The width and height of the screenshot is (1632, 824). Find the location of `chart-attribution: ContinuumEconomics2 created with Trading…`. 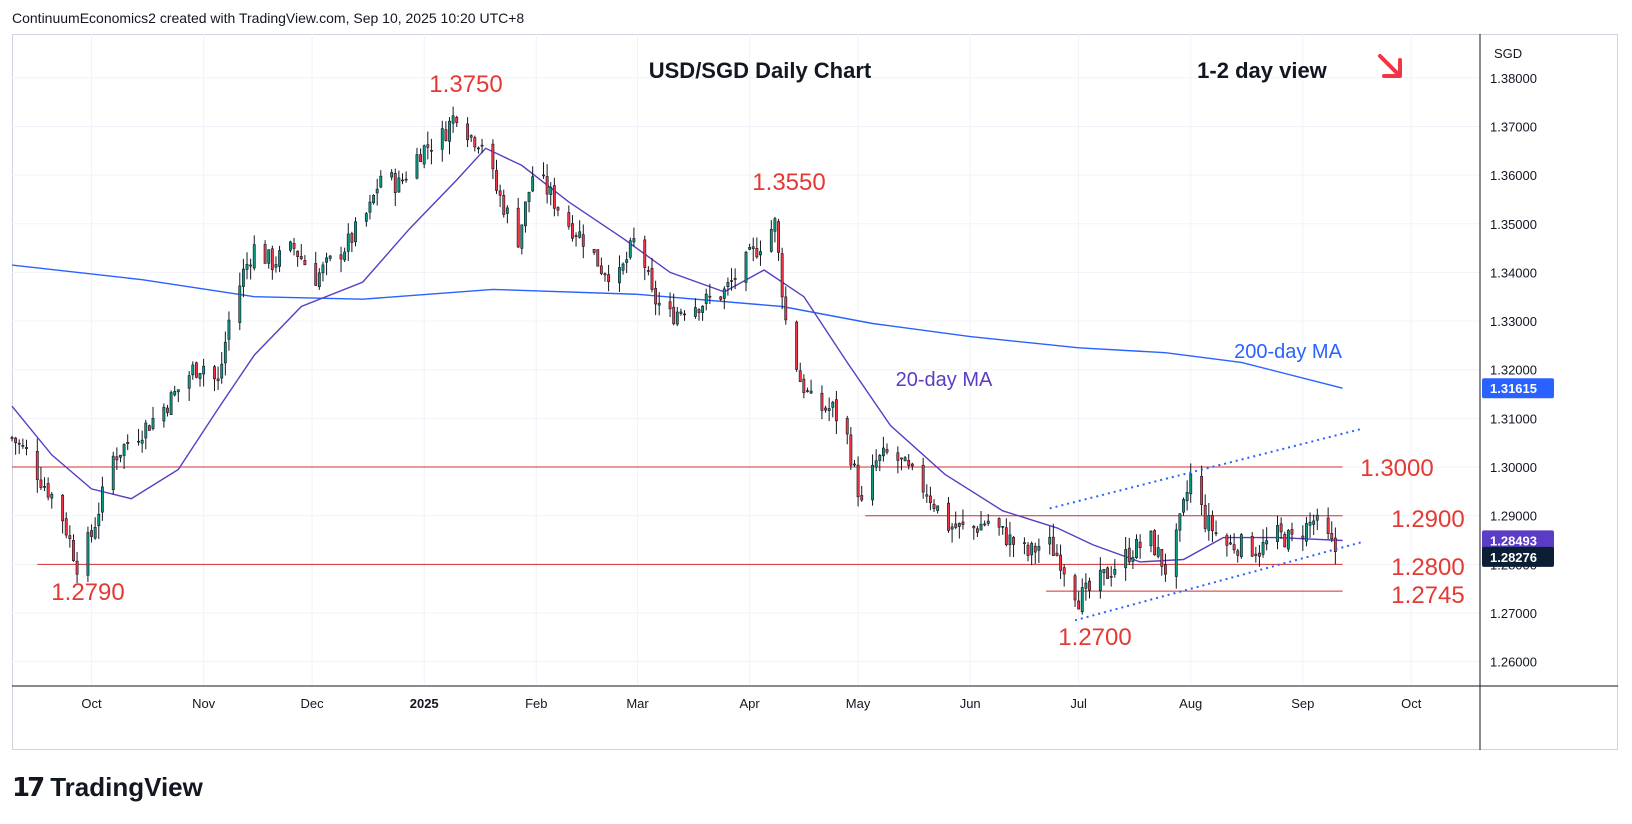

chart-attribution: ContinuumEconomics2 created with Trading… is located at coordinates (268, 18).